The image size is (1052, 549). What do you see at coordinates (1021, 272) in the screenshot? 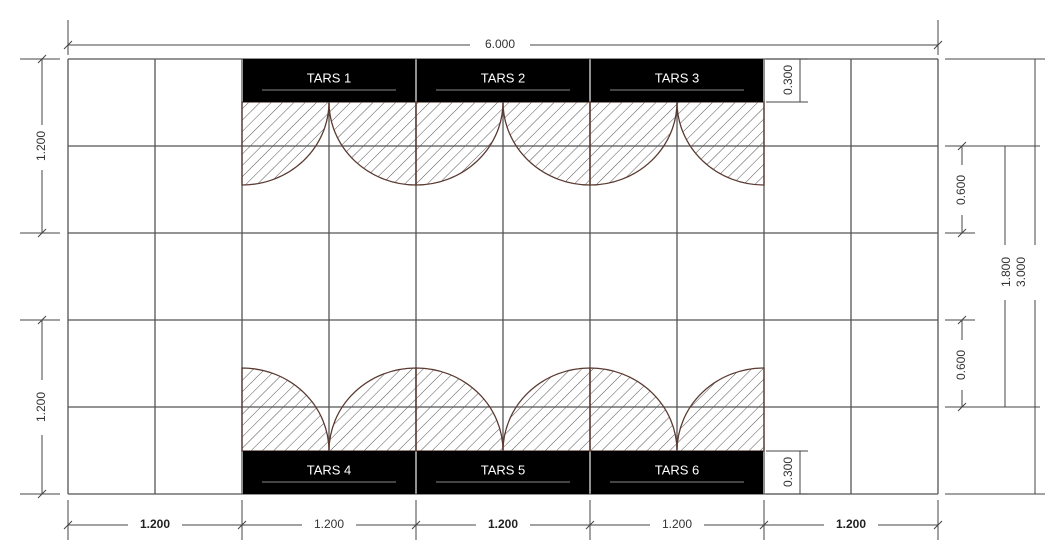
I see `dim-label: 3.000` at bounding box center [1021, 272].